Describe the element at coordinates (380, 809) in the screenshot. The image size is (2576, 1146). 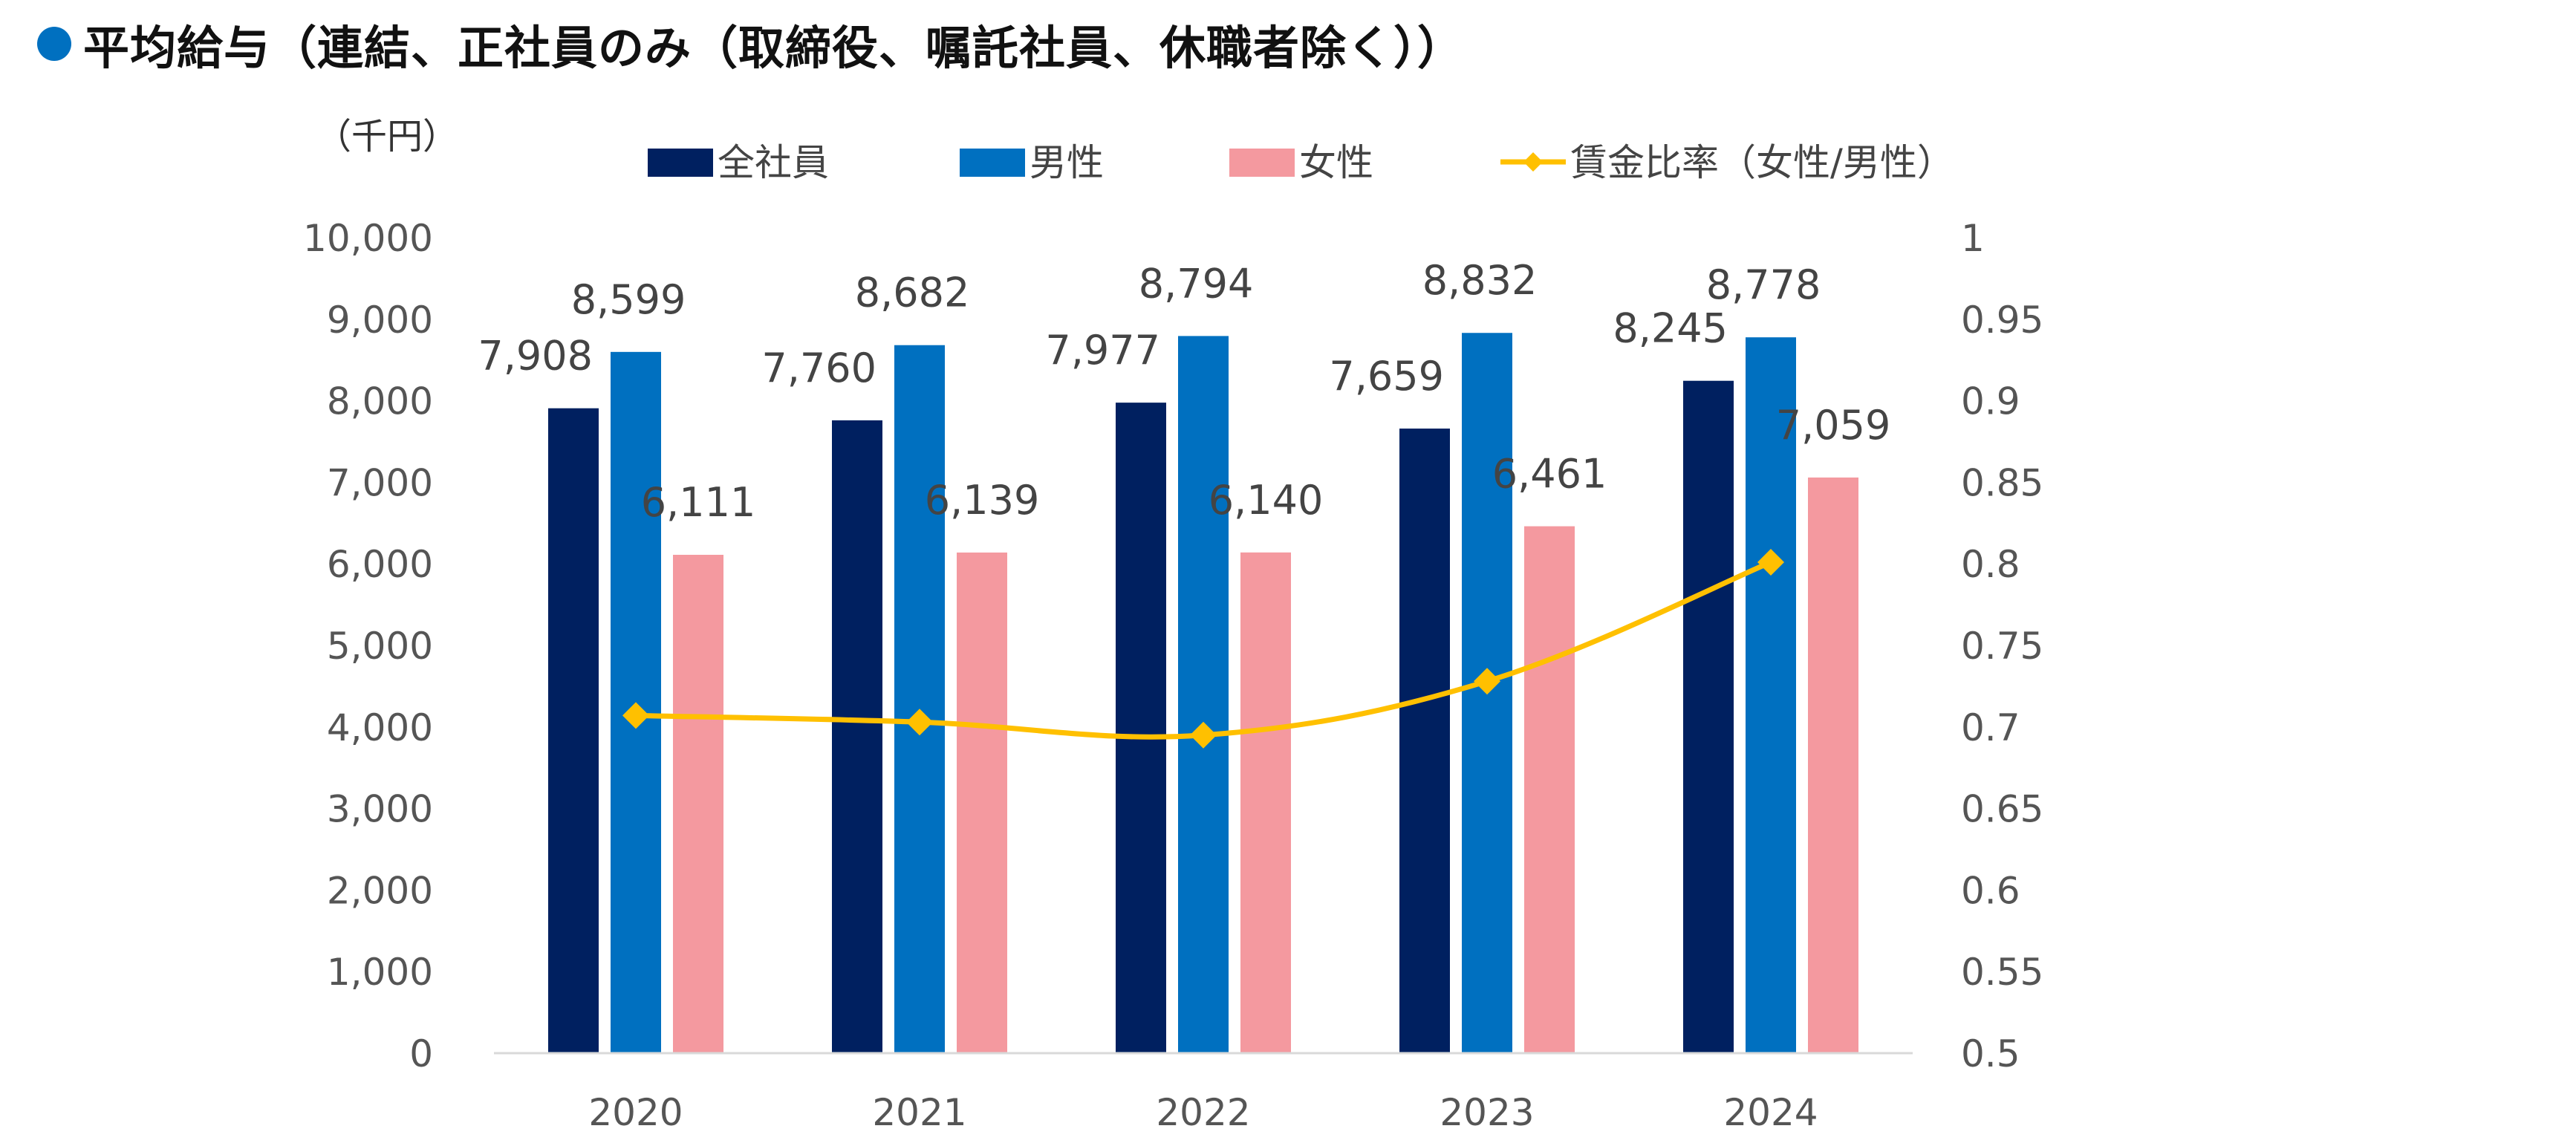
I see `y-left-tick-label: 3,000` at that location.